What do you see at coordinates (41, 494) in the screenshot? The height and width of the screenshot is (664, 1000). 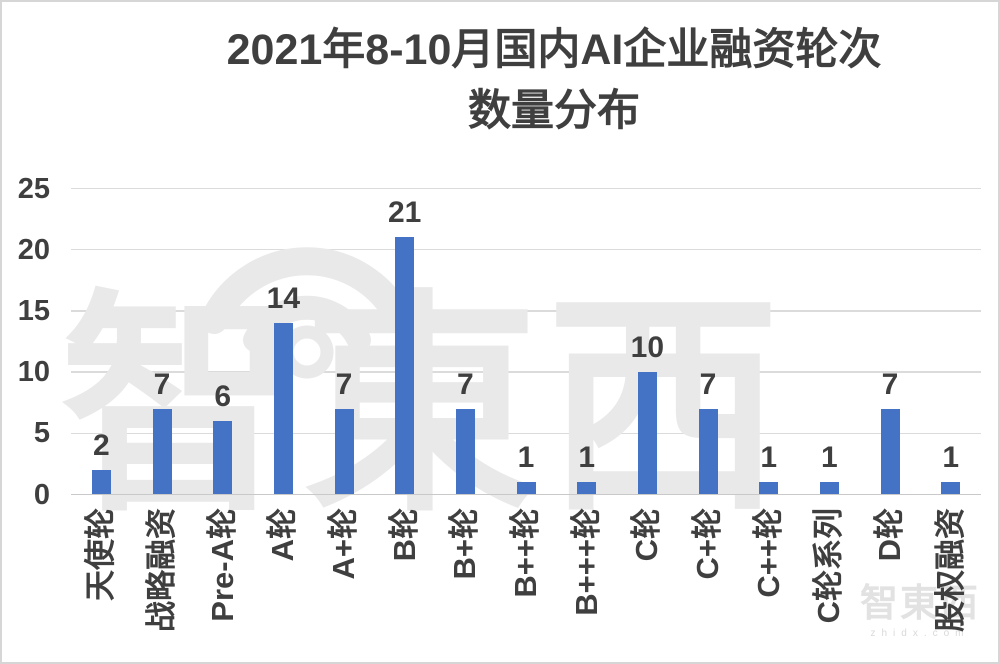 I see `y-axis-tick-label: 0` at bounding box center [41, 494].